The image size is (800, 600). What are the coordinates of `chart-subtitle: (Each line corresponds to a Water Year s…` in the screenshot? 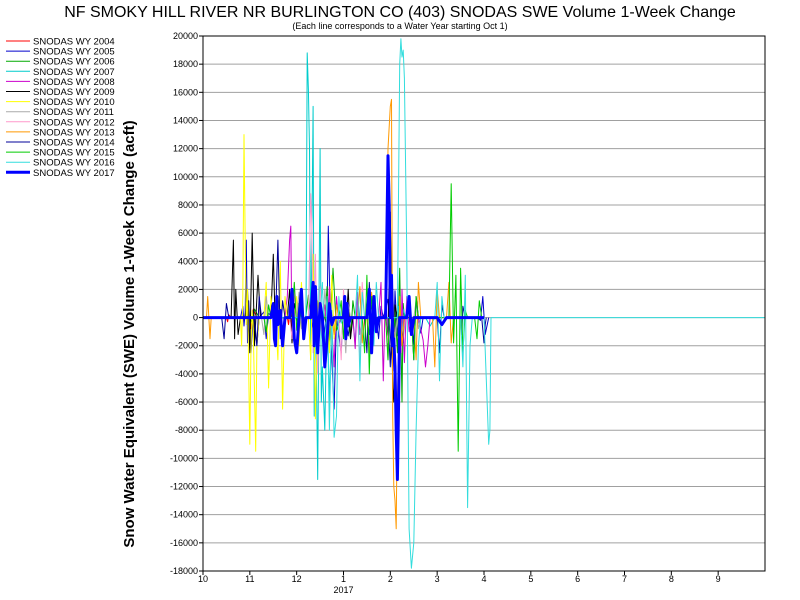 It's located at (399, 26).